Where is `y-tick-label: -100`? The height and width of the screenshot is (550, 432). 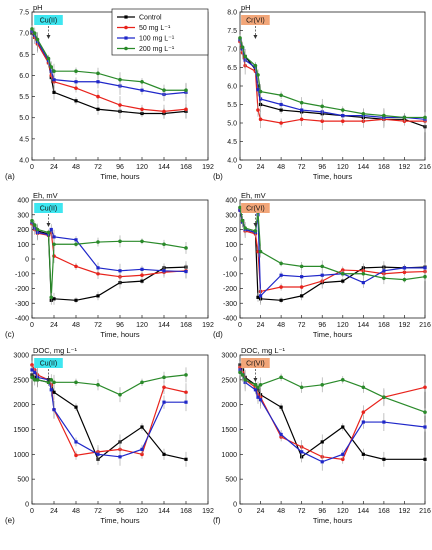 y-tick-label: -100 is located at coordinates (230, 274).